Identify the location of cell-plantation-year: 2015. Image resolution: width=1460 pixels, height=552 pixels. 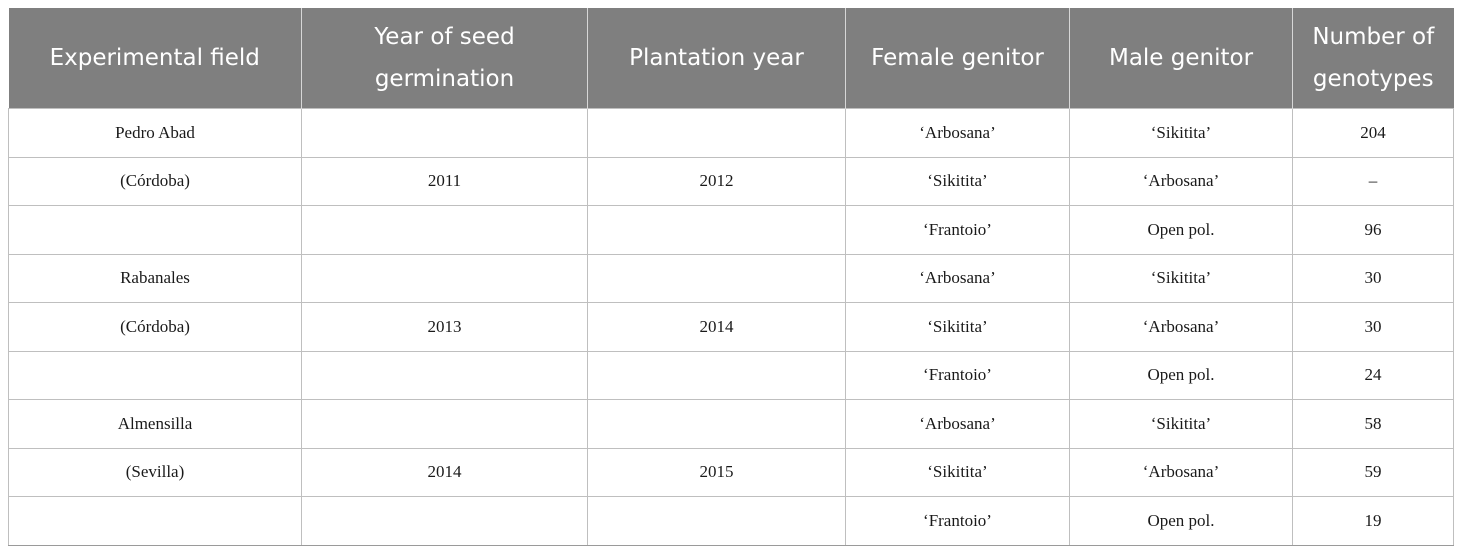
(716, 472).